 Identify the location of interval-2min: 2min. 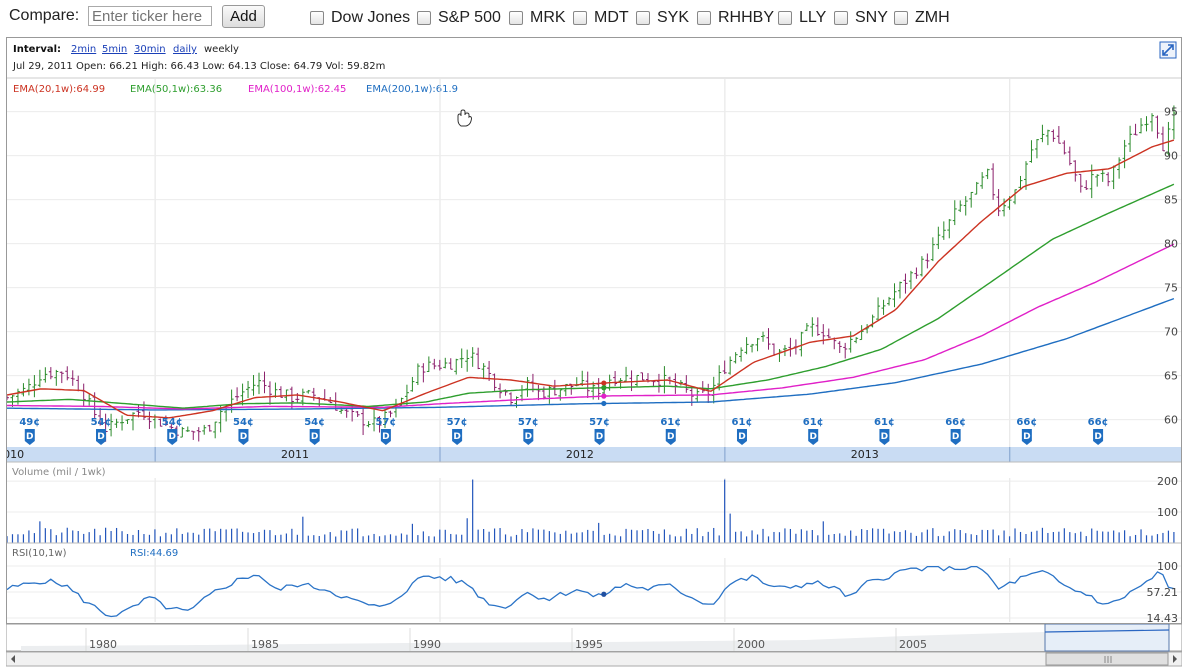
(83, 49).